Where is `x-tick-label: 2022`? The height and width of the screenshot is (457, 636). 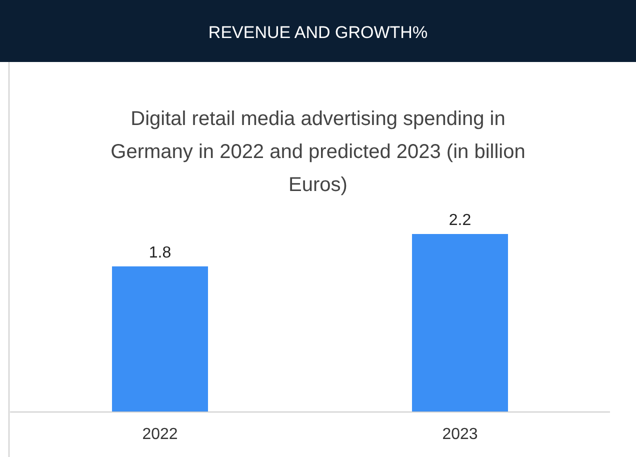 x-tick-label: 2022 is located at coordinates (160, 434).